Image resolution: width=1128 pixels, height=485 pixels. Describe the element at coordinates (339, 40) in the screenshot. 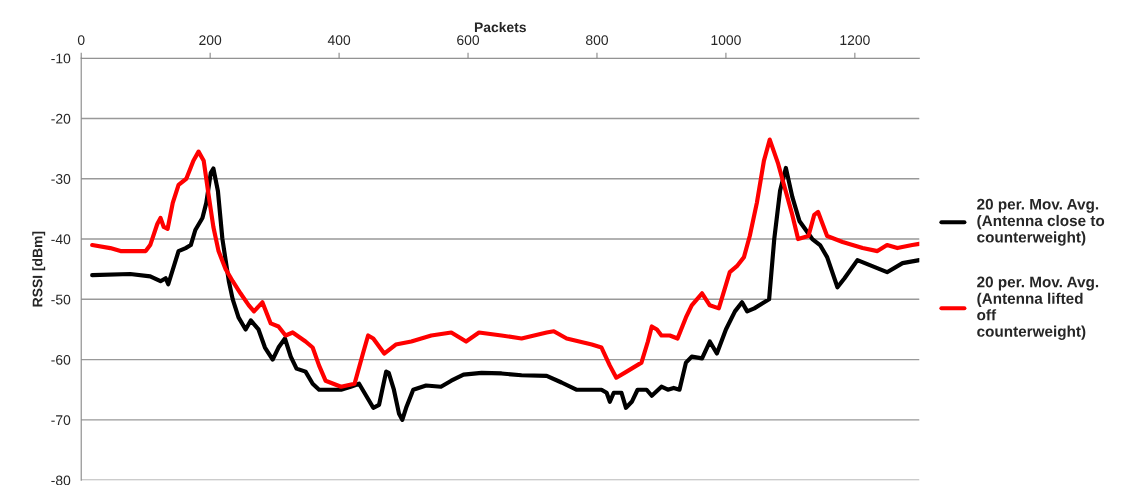

I see `x-tick-label: 400` at that location.